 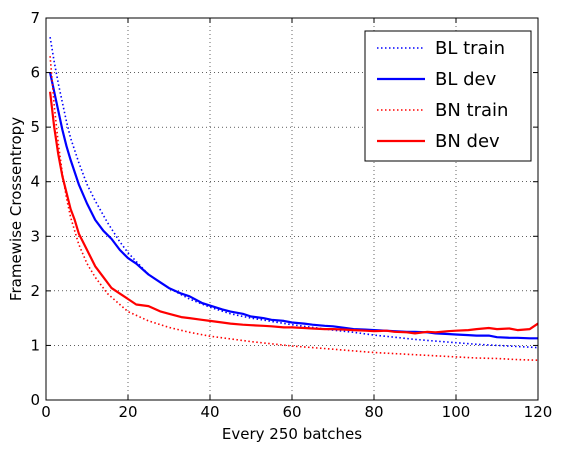 What do you see at coordinates (209, 412) in the screenshot?
I see `x-tick-label: 40` at bounding box center [209, 412].